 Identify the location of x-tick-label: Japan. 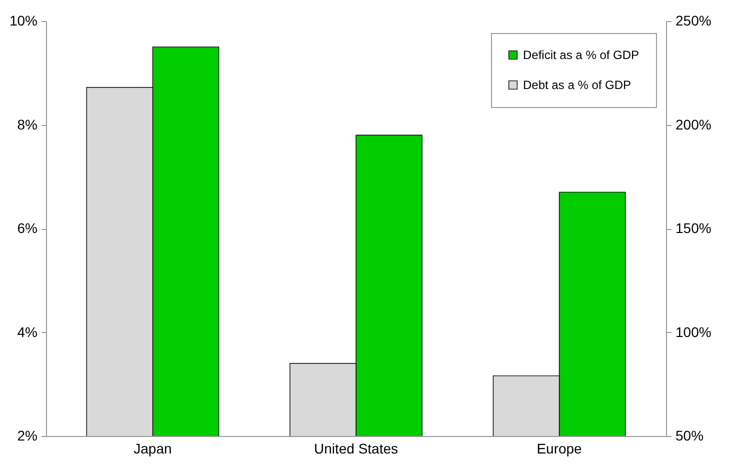
(153, 448).